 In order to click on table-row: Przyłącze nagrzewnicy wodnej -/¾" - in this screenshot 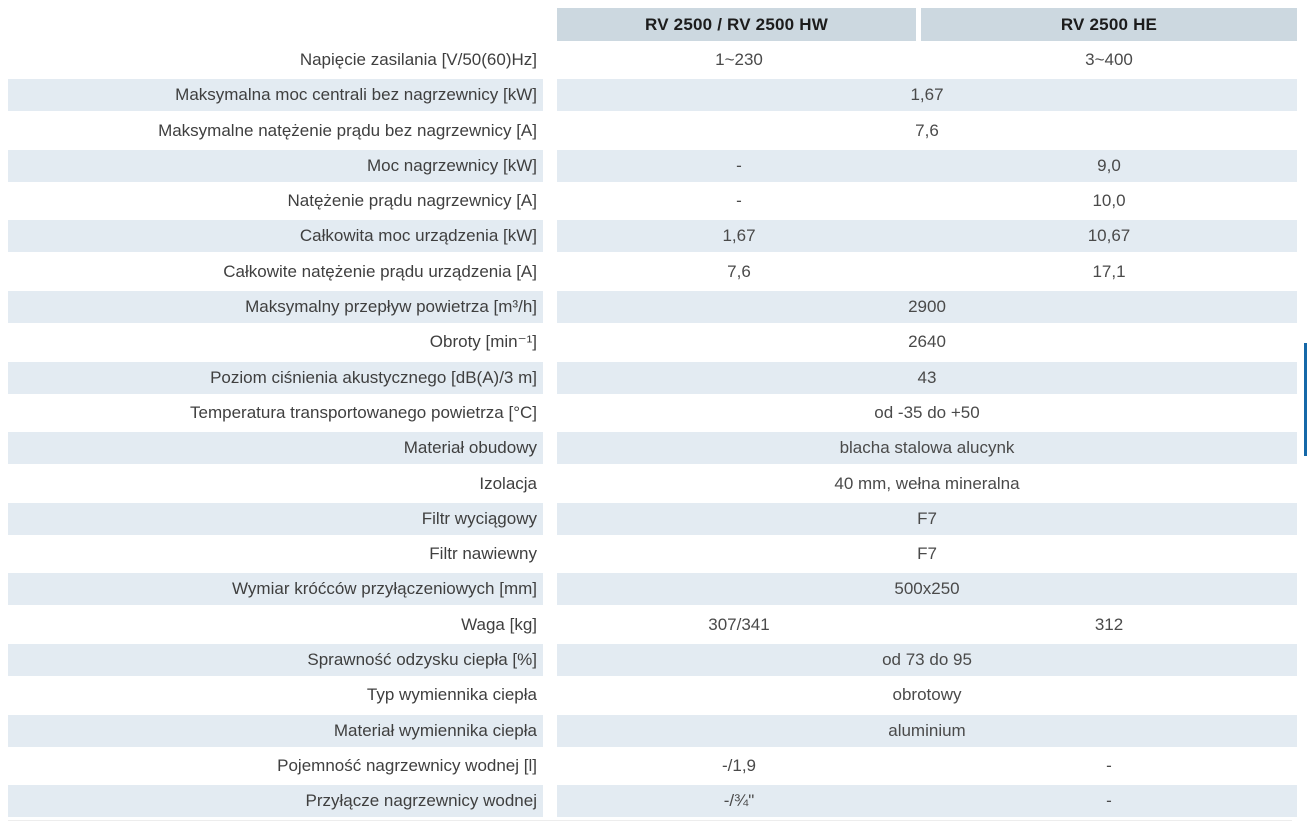, I will do `click(652, 801)`.